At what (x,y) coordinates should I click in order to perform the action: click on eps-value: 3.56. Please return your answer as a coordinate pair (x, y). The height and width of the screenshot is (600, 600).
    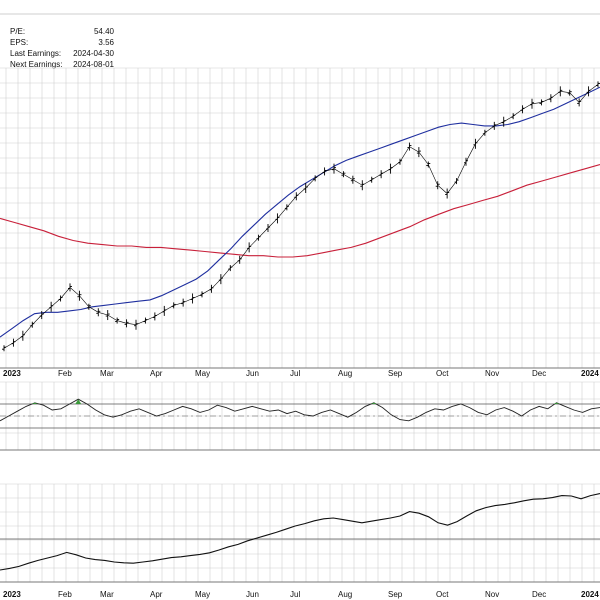
    Looking at the image, I should click on (106, 42).